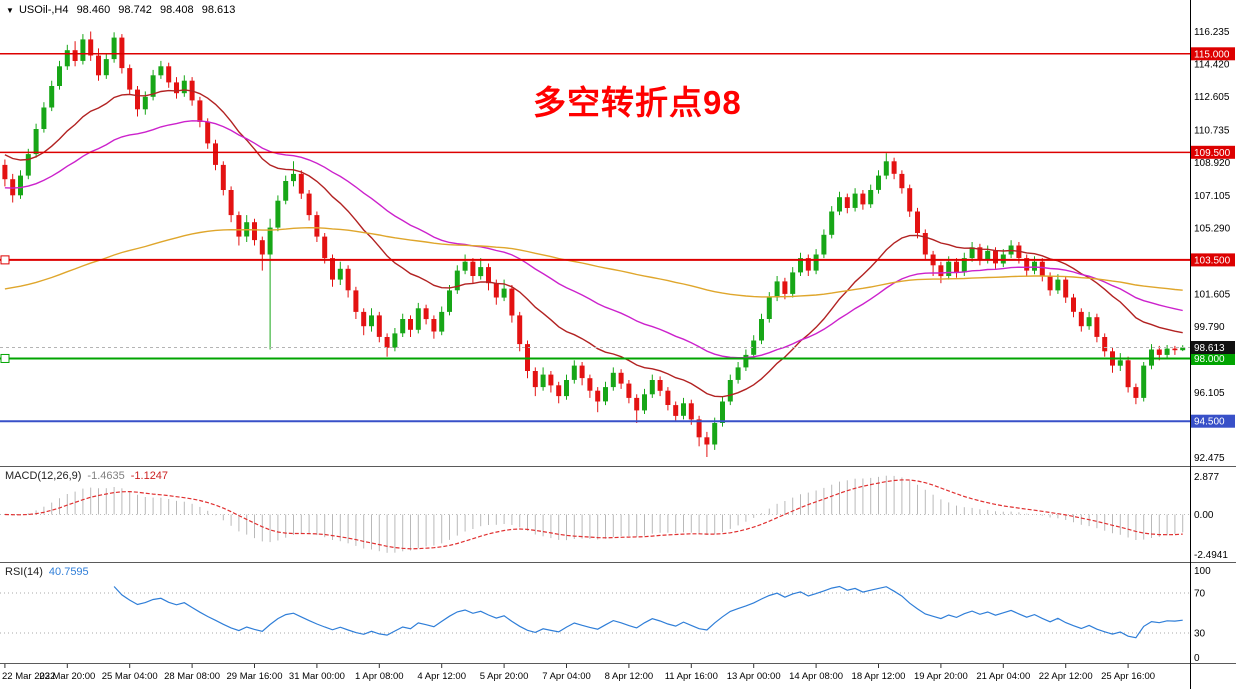  Describe the element at coordinates (593, 262) in the screenshot. I see `ma-slow-orange` at that location.